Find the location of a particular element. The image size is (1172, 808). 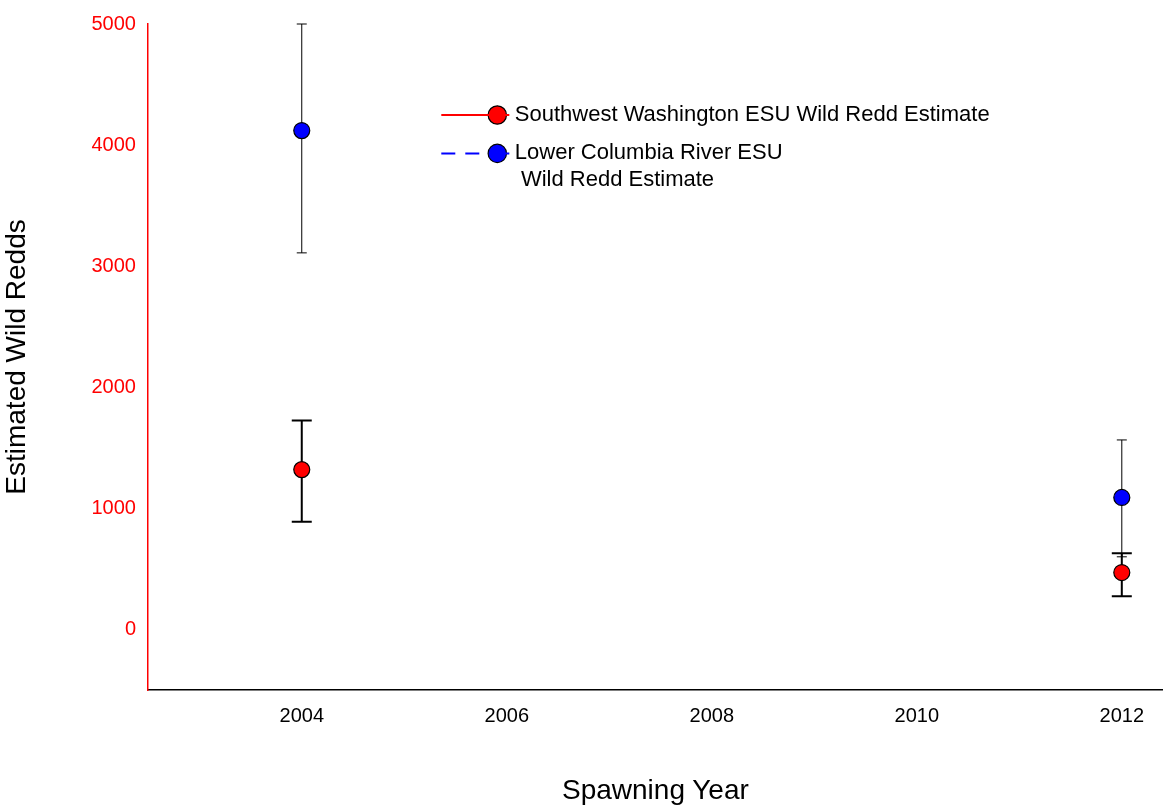

legend-label: Lower Columbia River ESU Wild Redd Estimate is located at coordinates (648, 165).